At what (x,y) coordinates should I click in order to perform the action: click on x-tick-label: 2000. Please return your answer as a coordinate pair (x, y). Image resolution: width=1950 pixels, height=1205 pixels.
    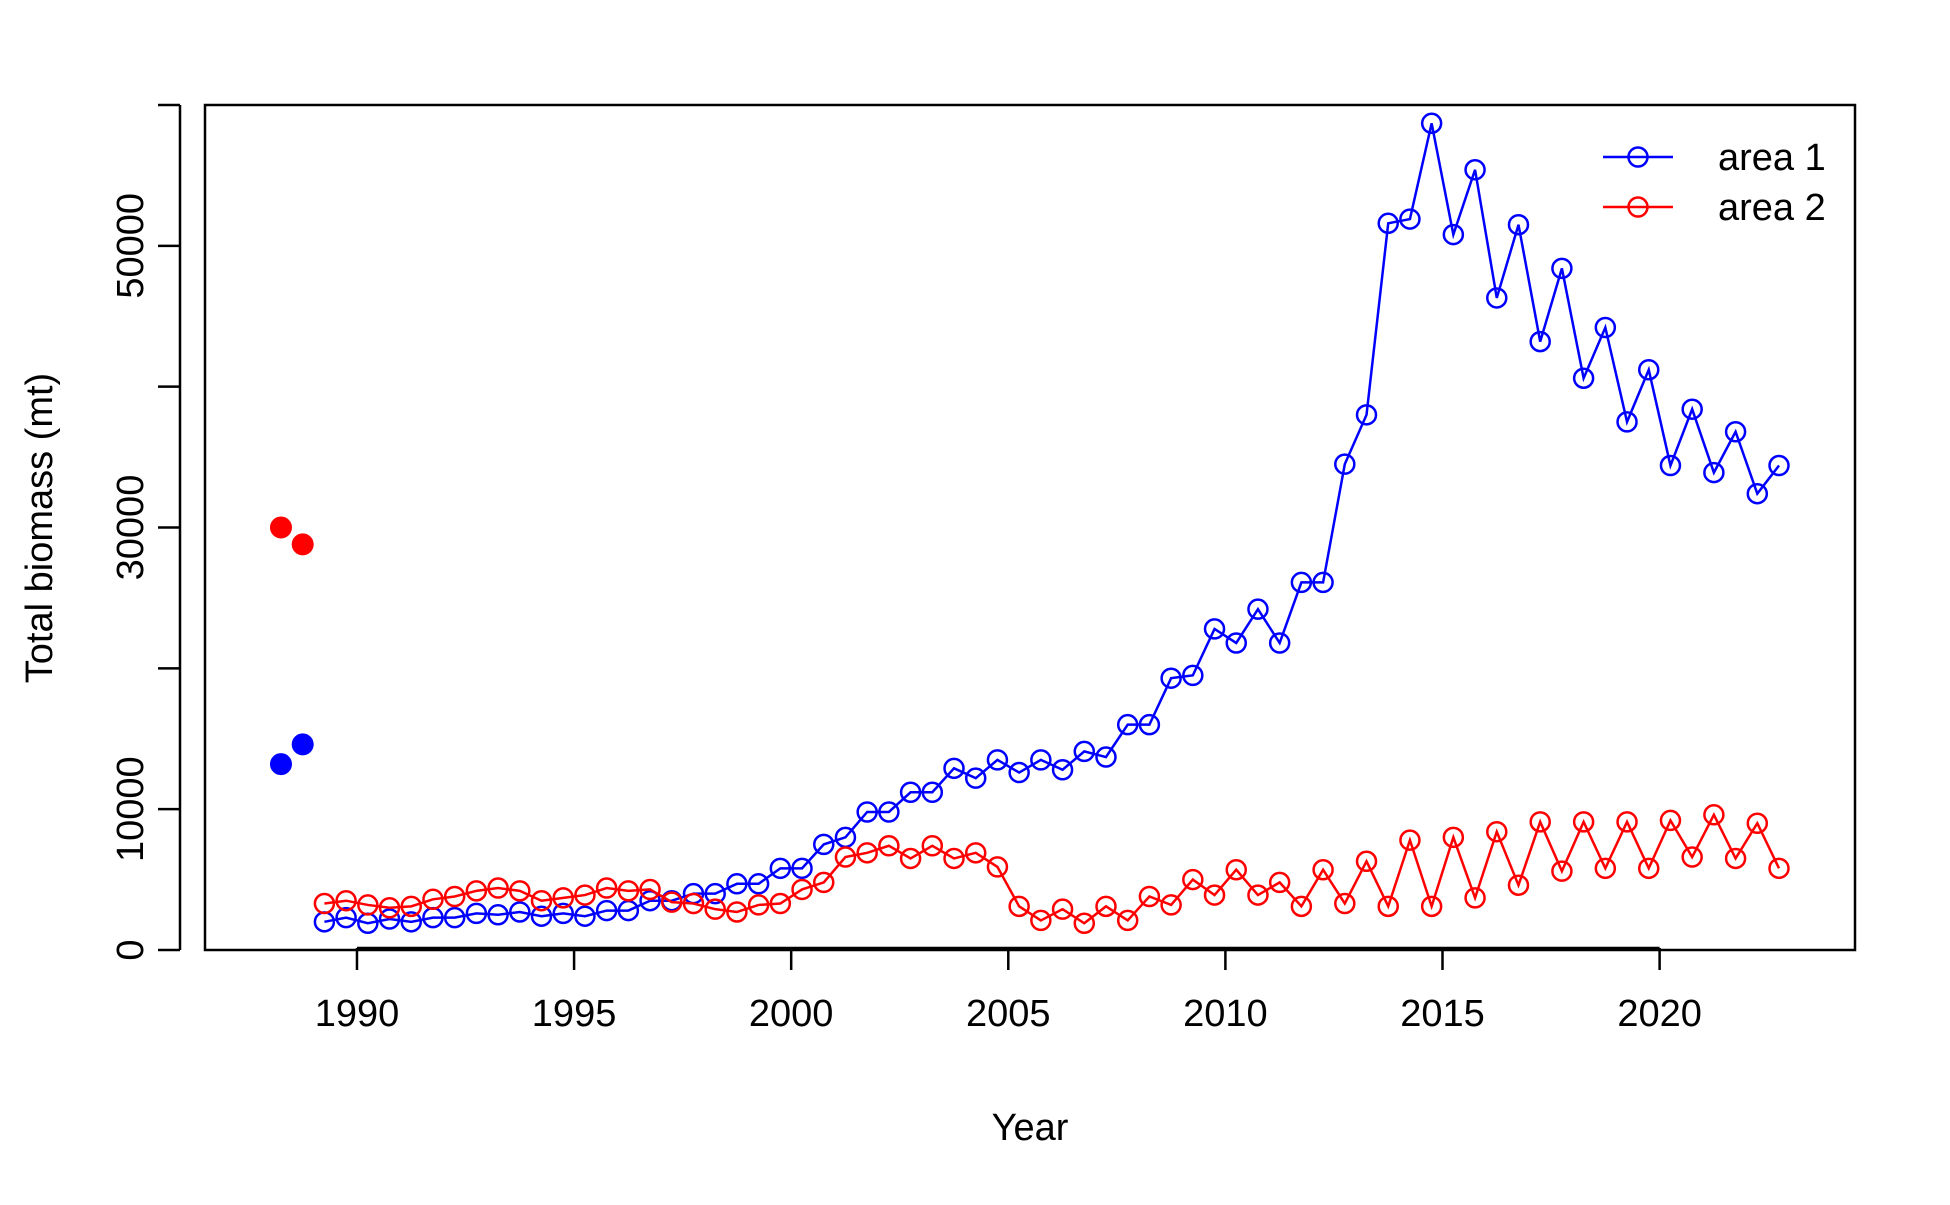
    Looking at the image, I should click on (791, 1014).